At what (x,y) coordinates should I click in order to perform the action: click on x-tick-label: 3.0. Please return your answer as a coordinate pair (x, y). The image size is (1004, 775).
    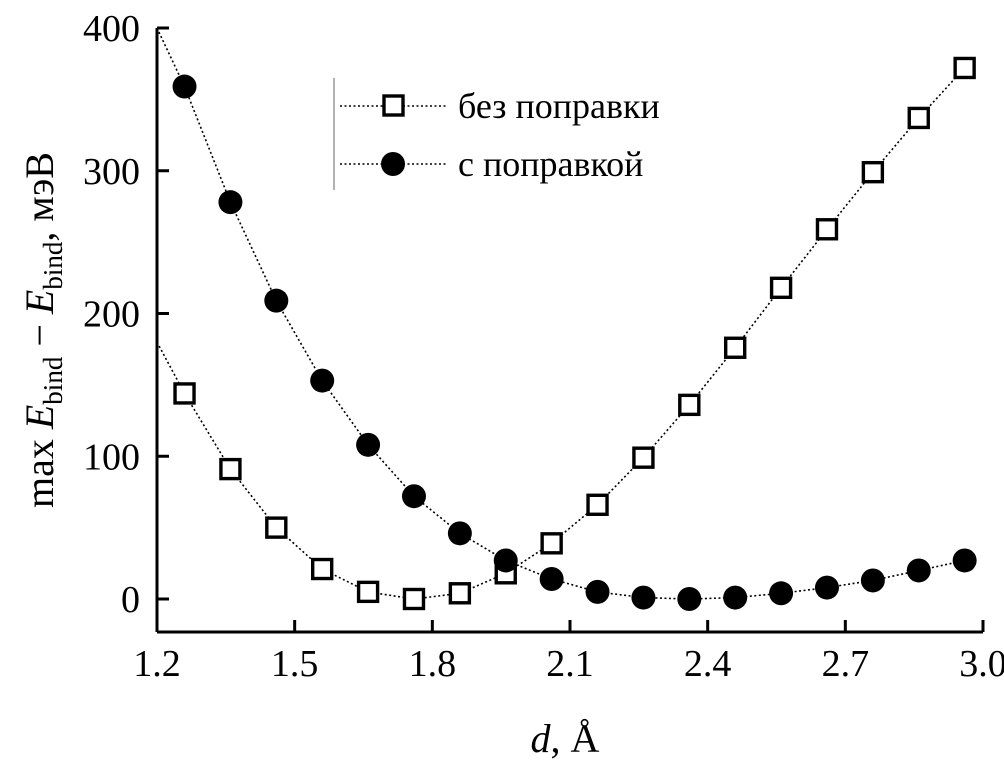
    Looking at the image, I should click on (981, 664).